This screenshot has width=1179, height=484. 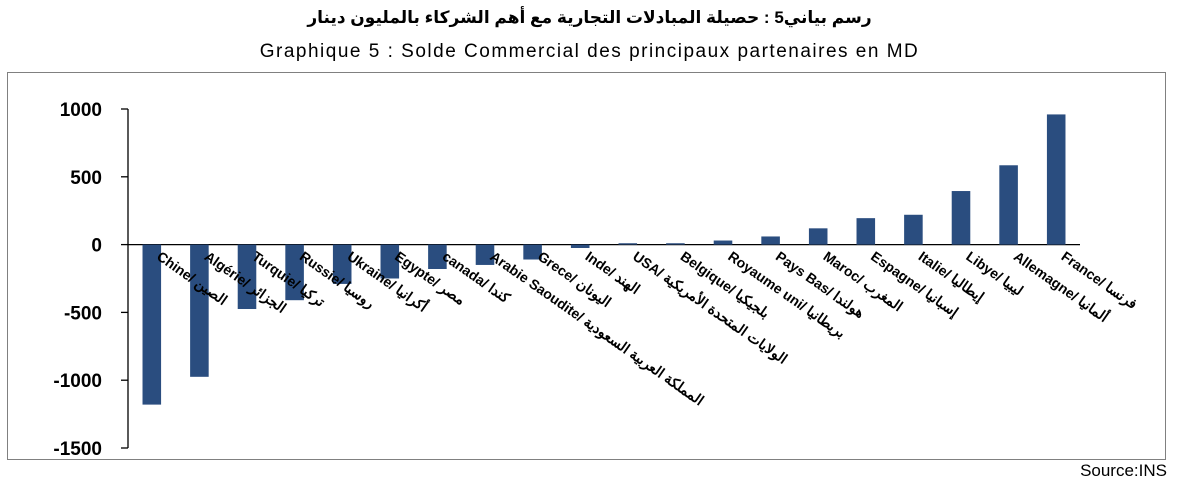 I want to click on y-tick-label: -1500, so click(x=77, y=449).